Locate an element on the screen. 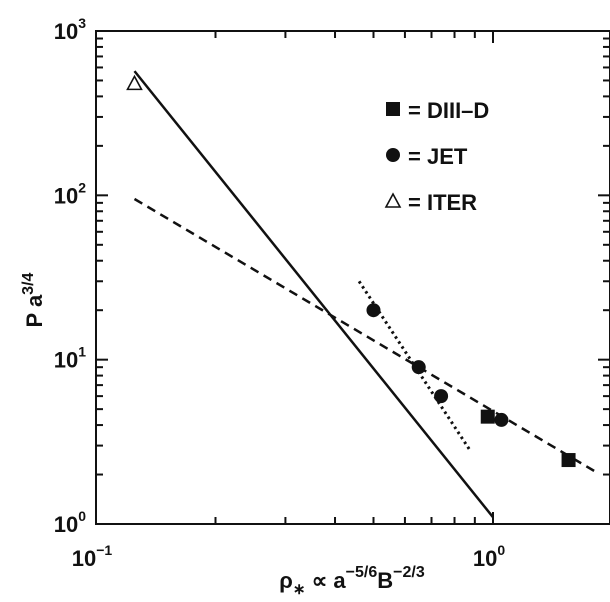 The image size is (610, 602). x-axis-title-sup1: −5/6 is located at coordinates (362, 572).